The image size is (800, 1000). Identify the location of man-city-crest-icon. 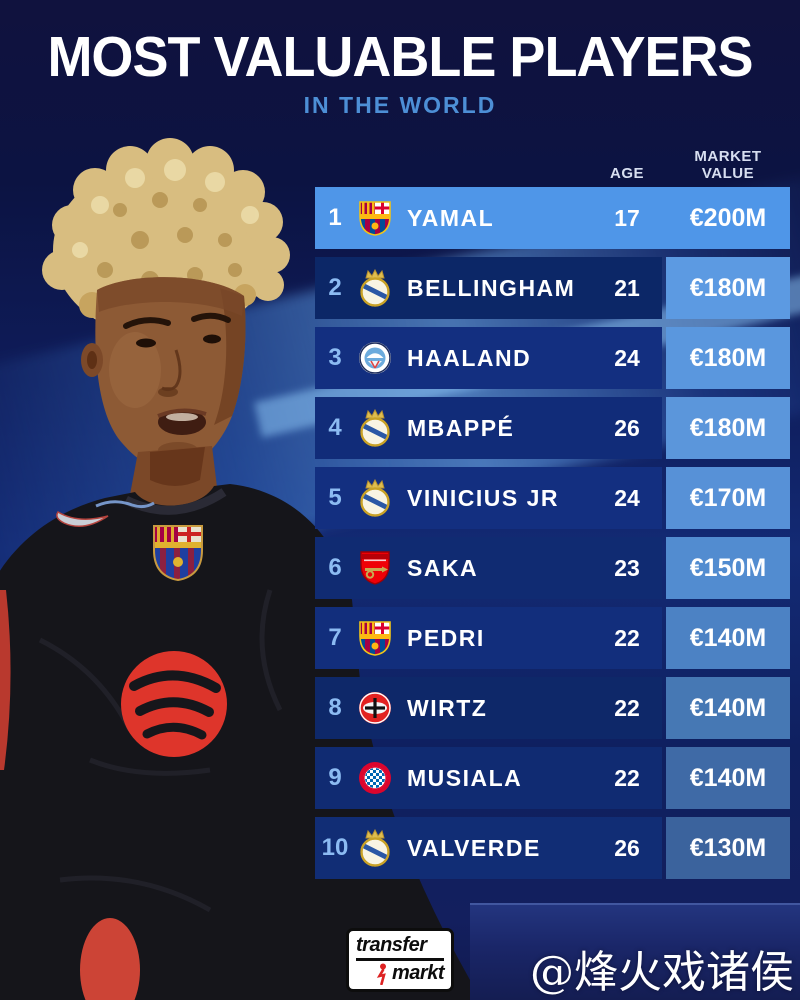
(375, 358).